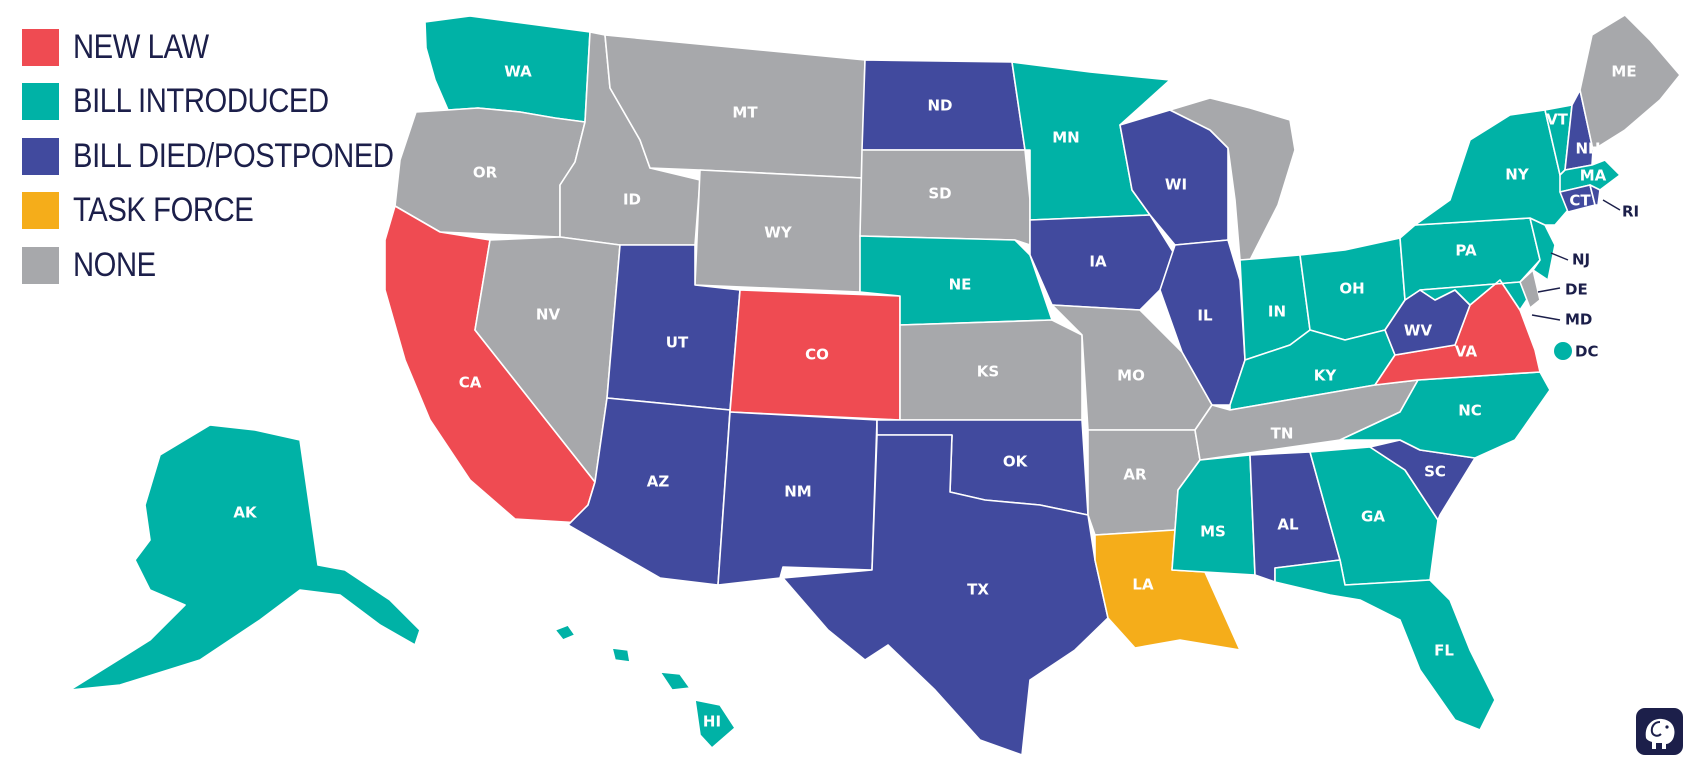 This screenshot has width=1697, height=768. I want to click on state-label-tn: TN, so click(1282, 434).